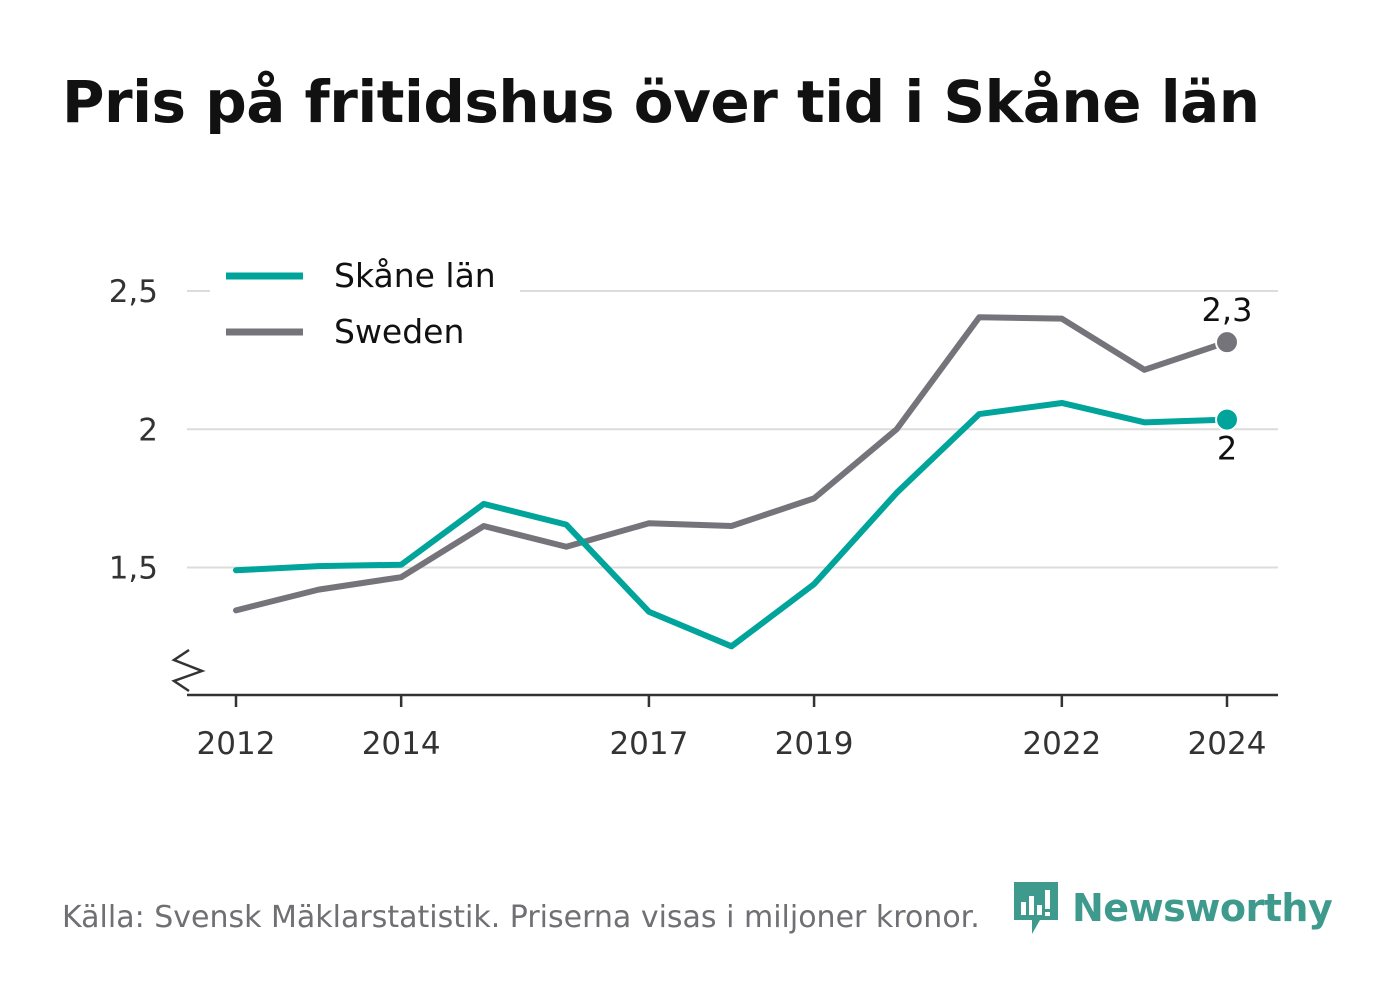 The height and width of the screenshot is (999, 1382). I want to click on x-tick-label: 2019, so click(814, 744).